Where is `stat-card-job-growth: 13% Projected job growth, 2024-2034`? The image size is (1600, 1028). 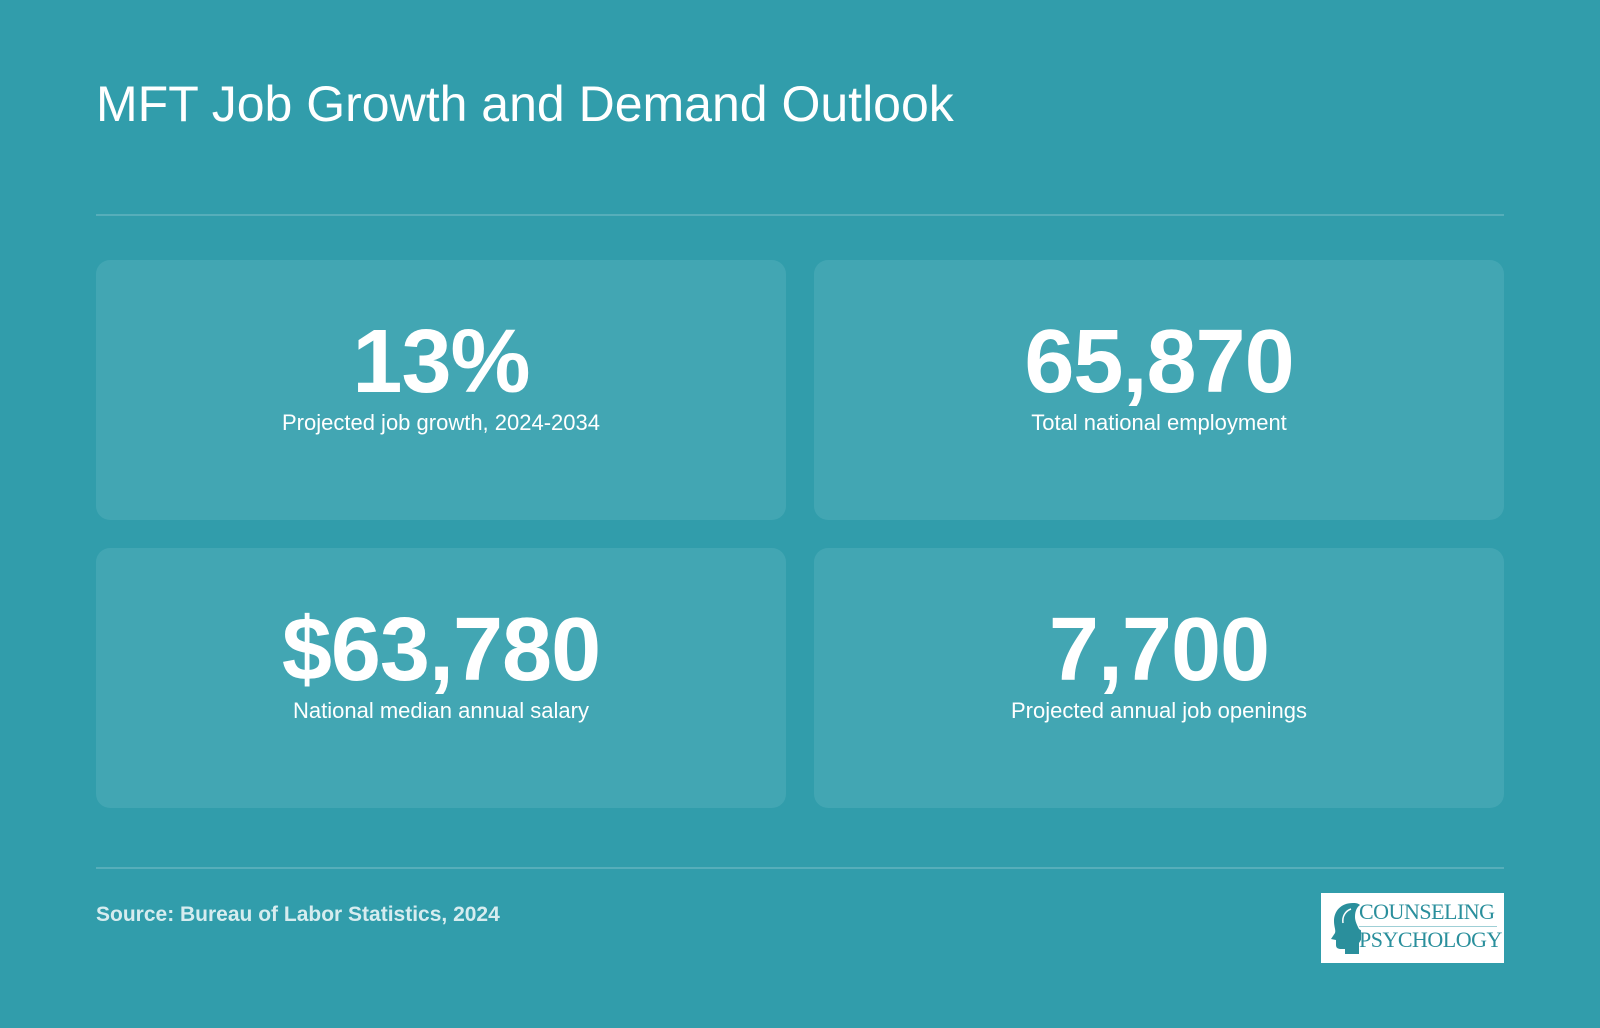 stat-card-job-growth: 13% Projected job growth, 2024-2034 is located at coordinates (441, 390).